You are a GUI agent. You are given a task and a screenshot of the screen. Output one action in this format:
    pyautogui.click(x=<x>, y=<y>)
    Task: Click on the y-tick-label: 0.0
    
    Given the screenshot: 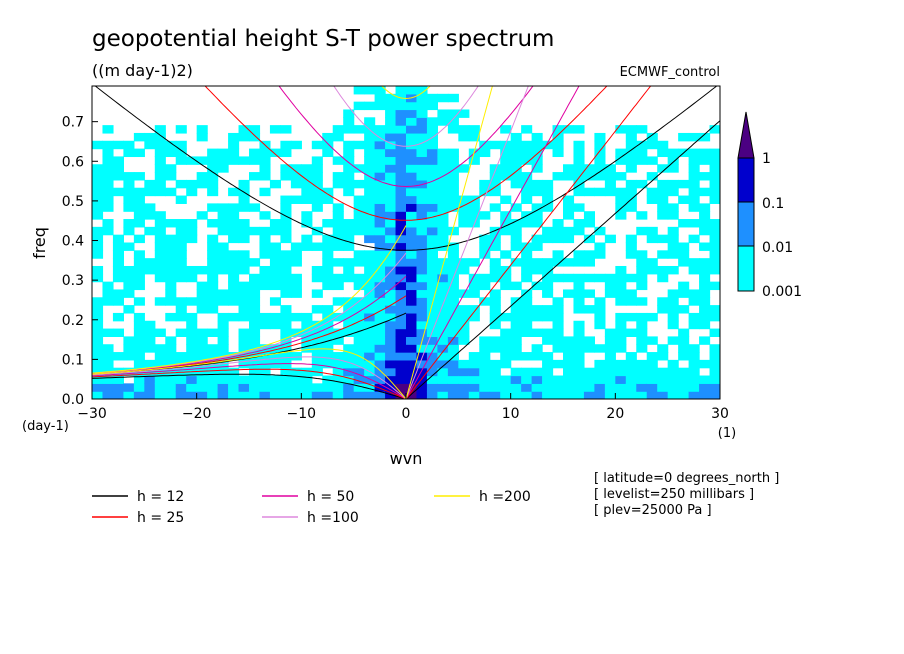 What is the action you would take?
    pyautogui.click(x=73, y=400)
    